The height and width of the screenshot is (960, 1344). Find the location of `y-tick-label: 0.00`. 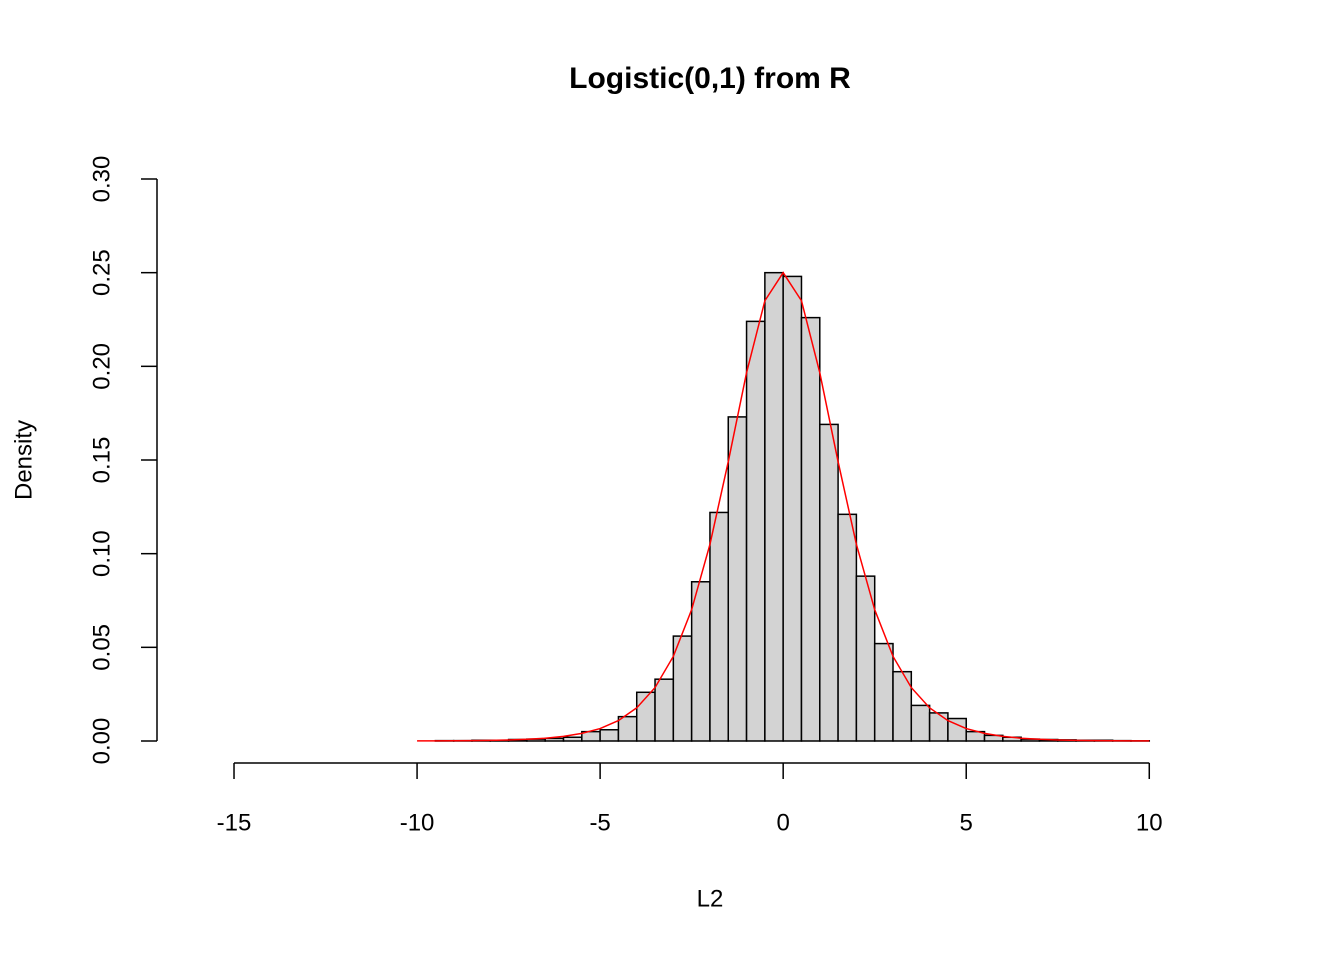

y-tick-label: 0.00 is located at coordinates (101, 741).